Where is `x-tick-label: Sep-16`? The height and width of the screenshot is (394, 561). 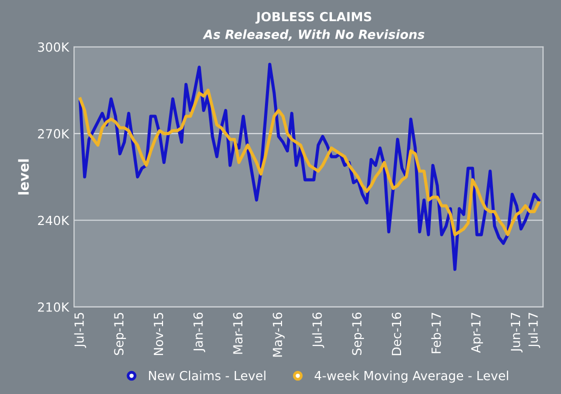
x-tick-label: Sep-16 is located at coordinates (358, 333).